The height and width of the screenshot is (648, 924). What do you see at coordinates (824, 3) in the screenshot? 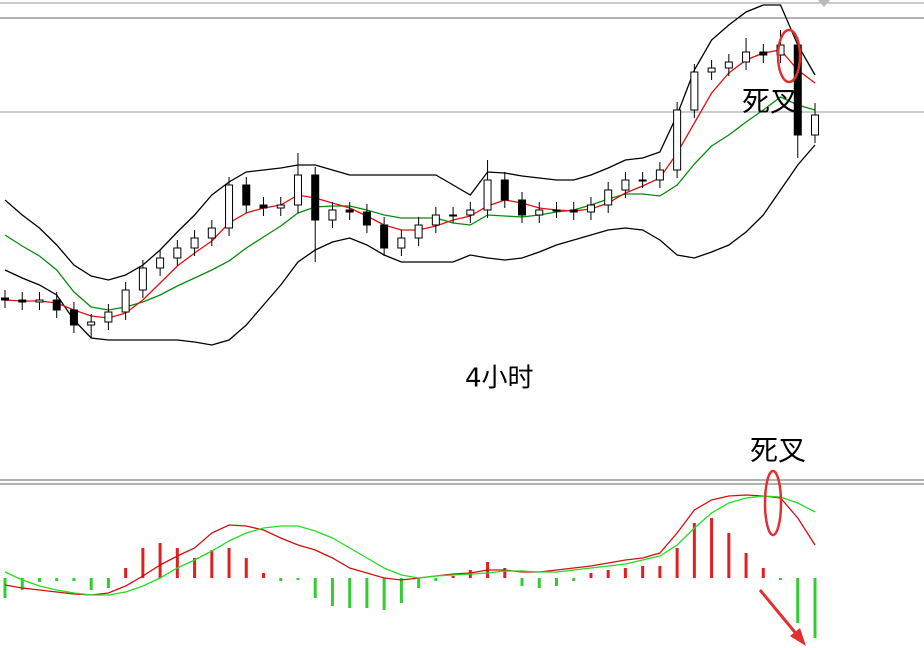
I see `scroll-marker` at bounding box center [824, 3].